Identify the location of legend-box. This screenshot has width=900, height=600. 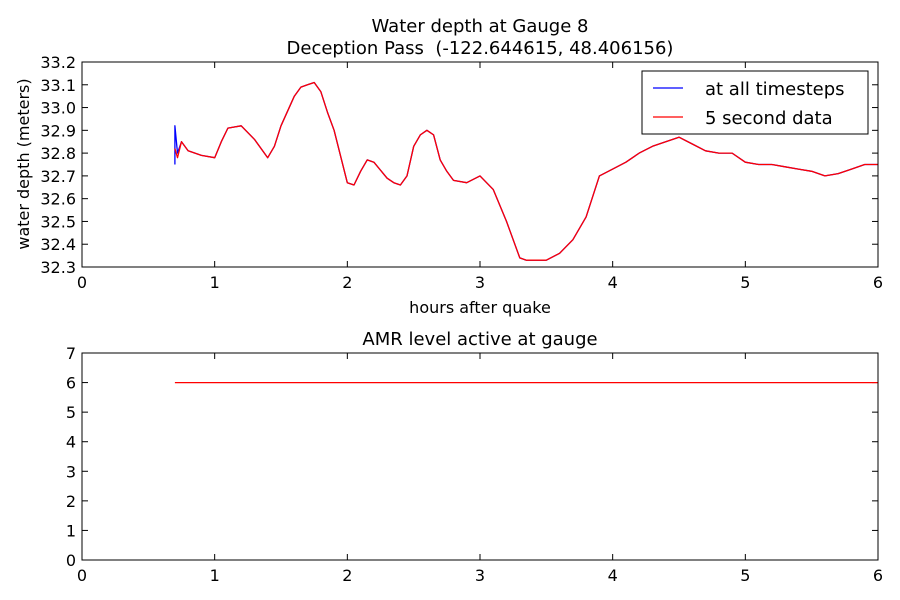
(755, 102).